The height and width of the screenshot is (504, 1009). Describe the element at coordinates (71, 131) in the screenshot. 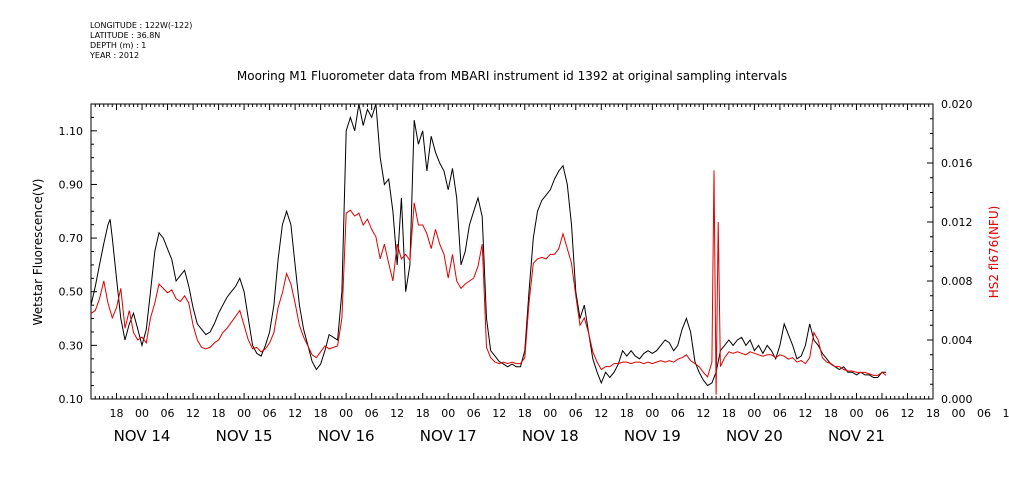

I see `y-left-tick-label: 1.10` at that location.